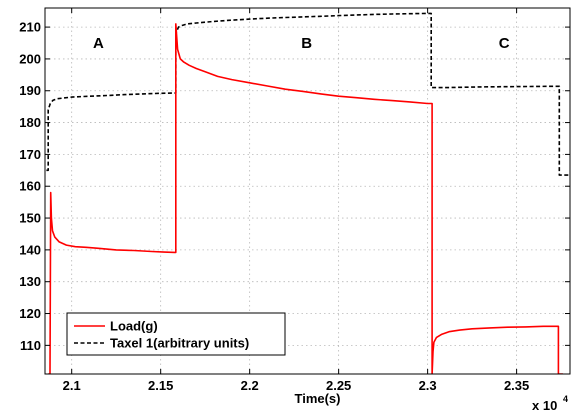 Image resolution: width=577 pixels, height=415 pixels. I want to click on x-tick-label: 2.2, so click(250, 385).